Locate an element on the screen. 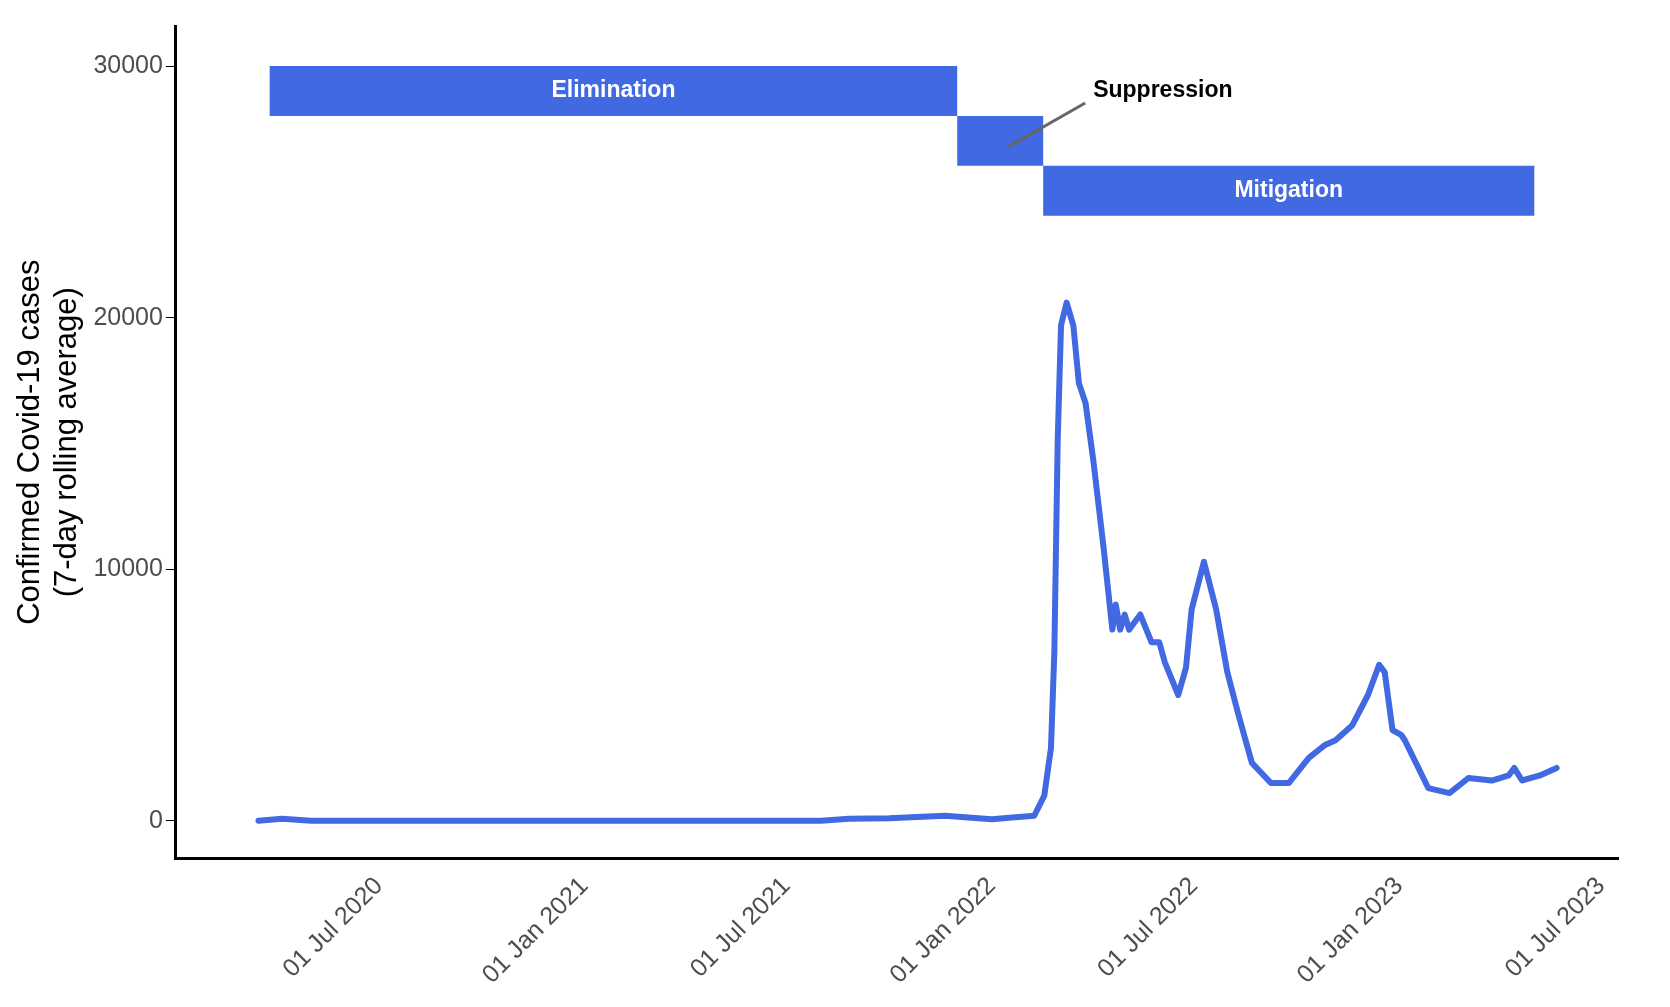 This screenshot has width=1670, height=1007. y-tick-label: 0 is located at coordinates (156, 818).